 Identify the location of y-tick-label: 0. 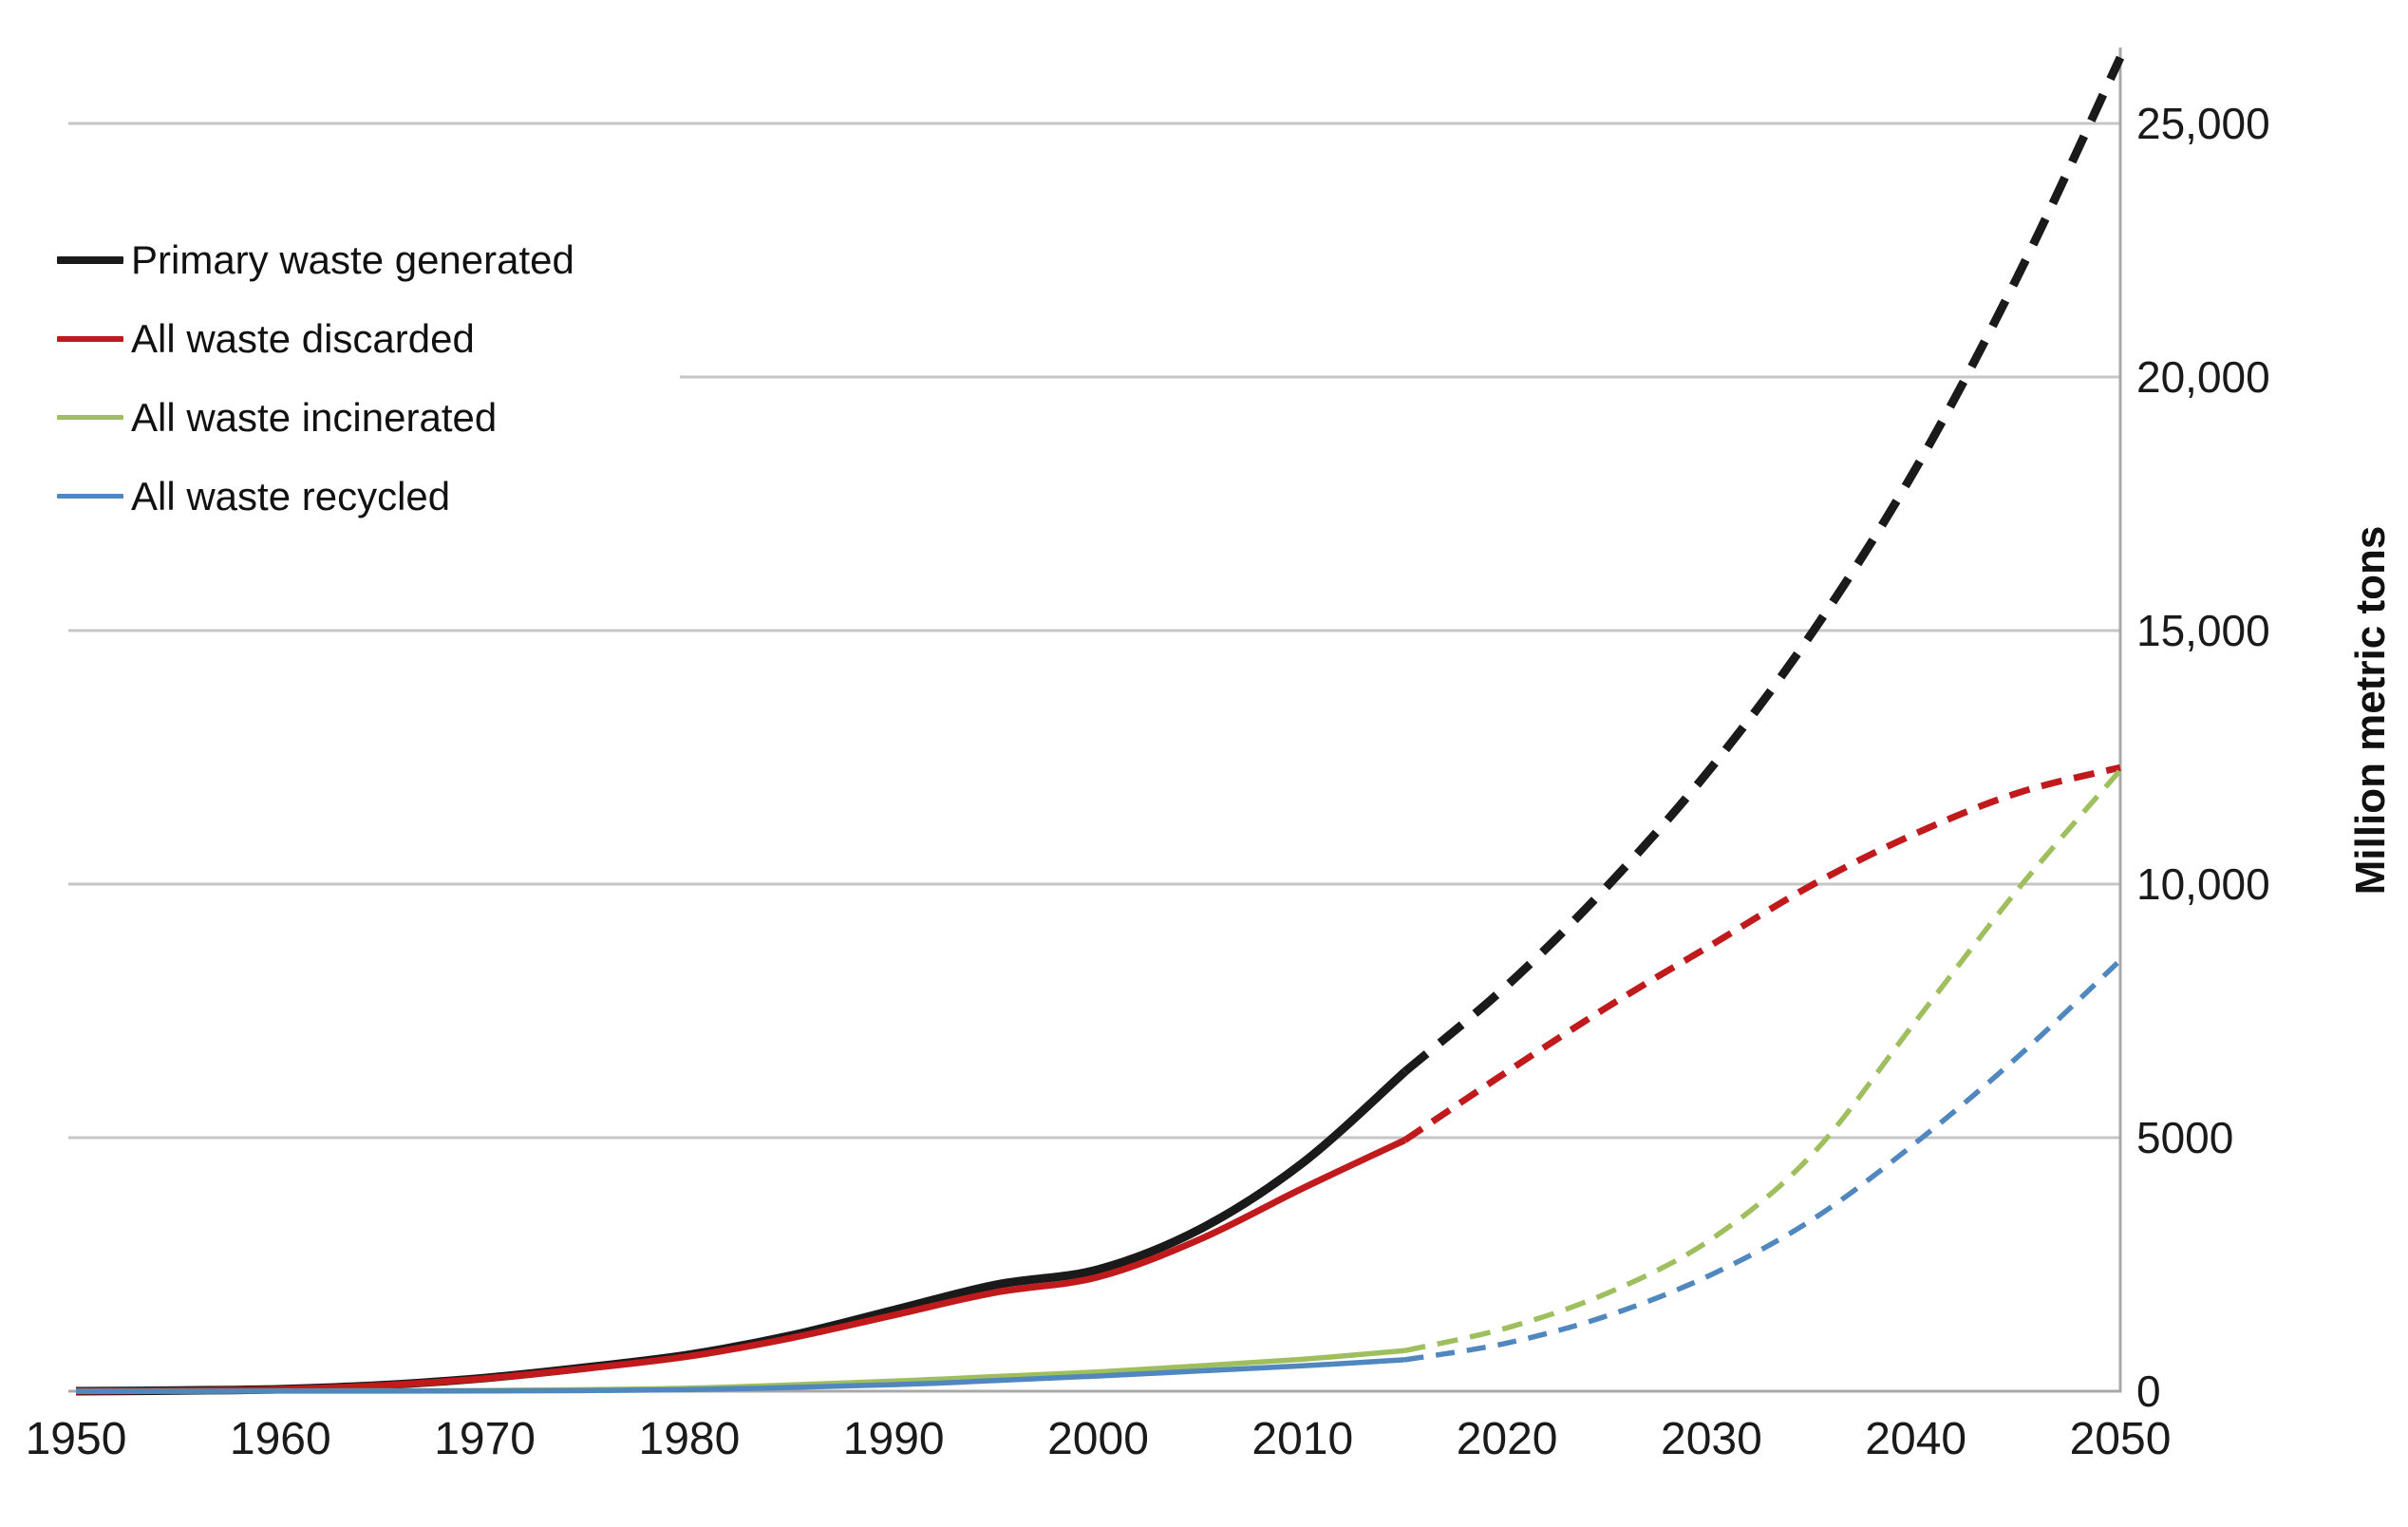
(2148, 1391).